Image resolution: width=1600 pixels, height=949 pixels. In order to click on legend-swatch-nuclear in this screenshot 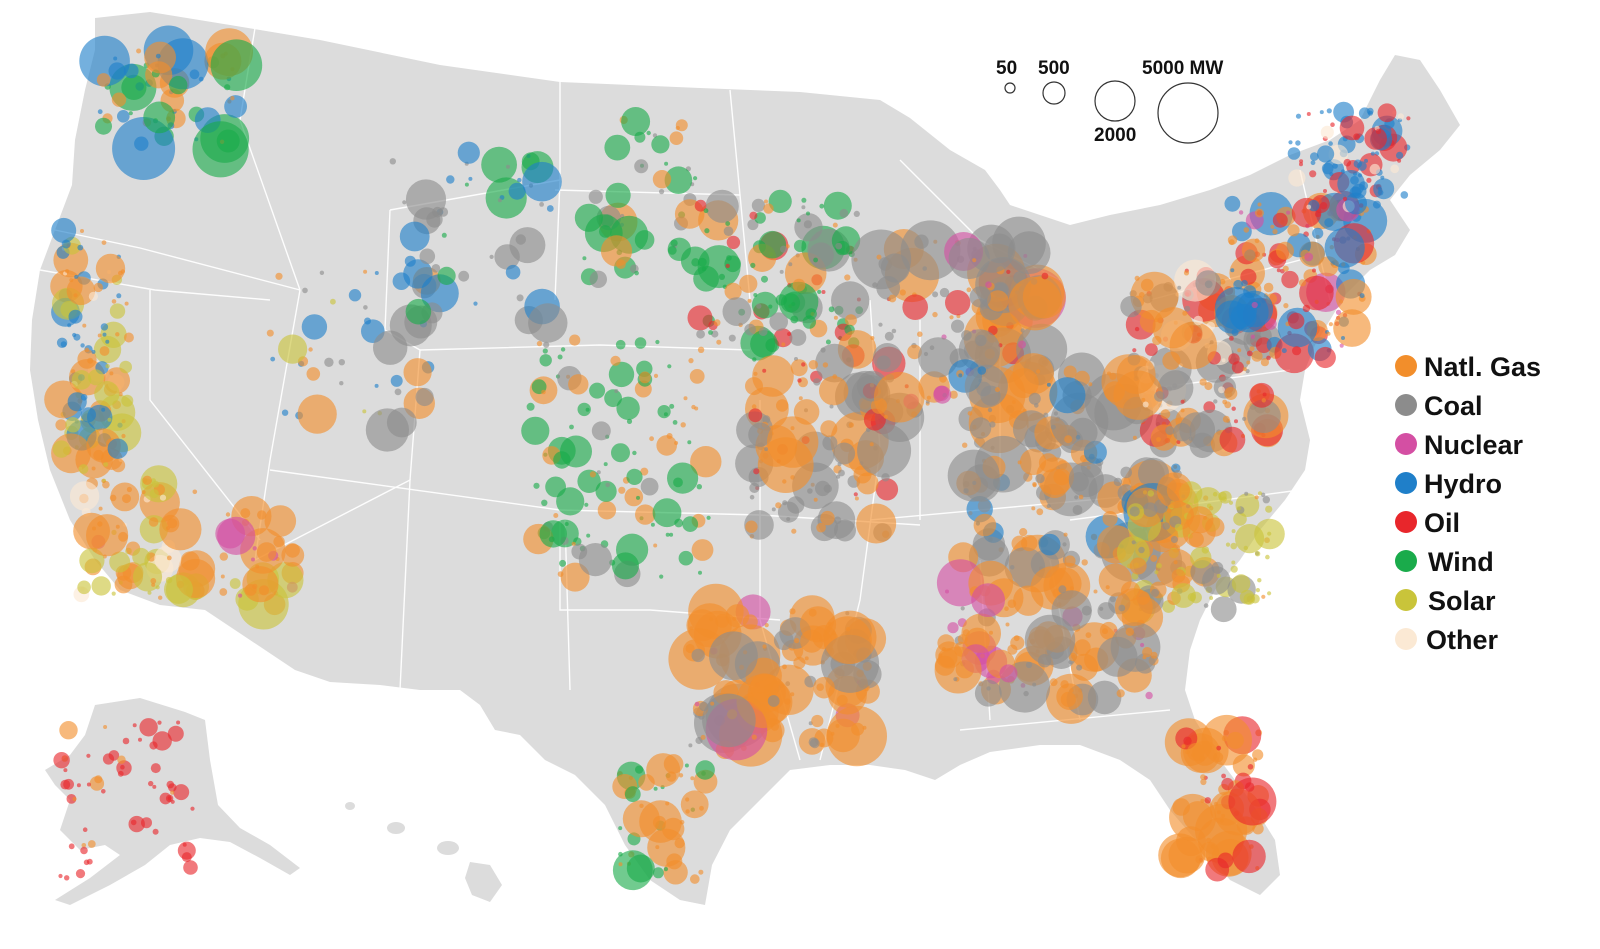, I will do `click(1406, 444)`.